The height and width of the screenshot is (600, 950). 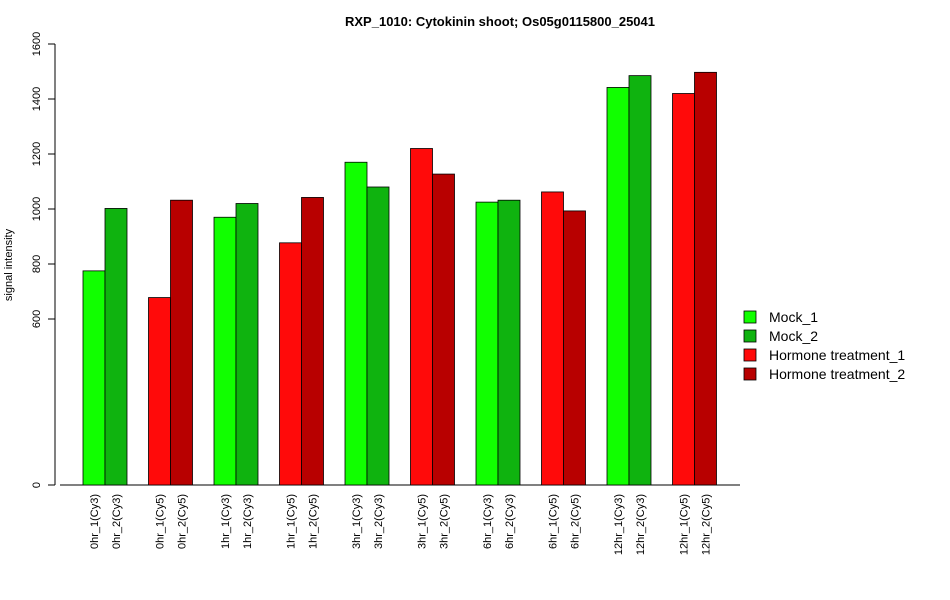 What do you see at coordinates (314, 521) in the screenshot?
I see `x-tick-label: 1hr_2(Cy5)` at bounding box center [314, 521].